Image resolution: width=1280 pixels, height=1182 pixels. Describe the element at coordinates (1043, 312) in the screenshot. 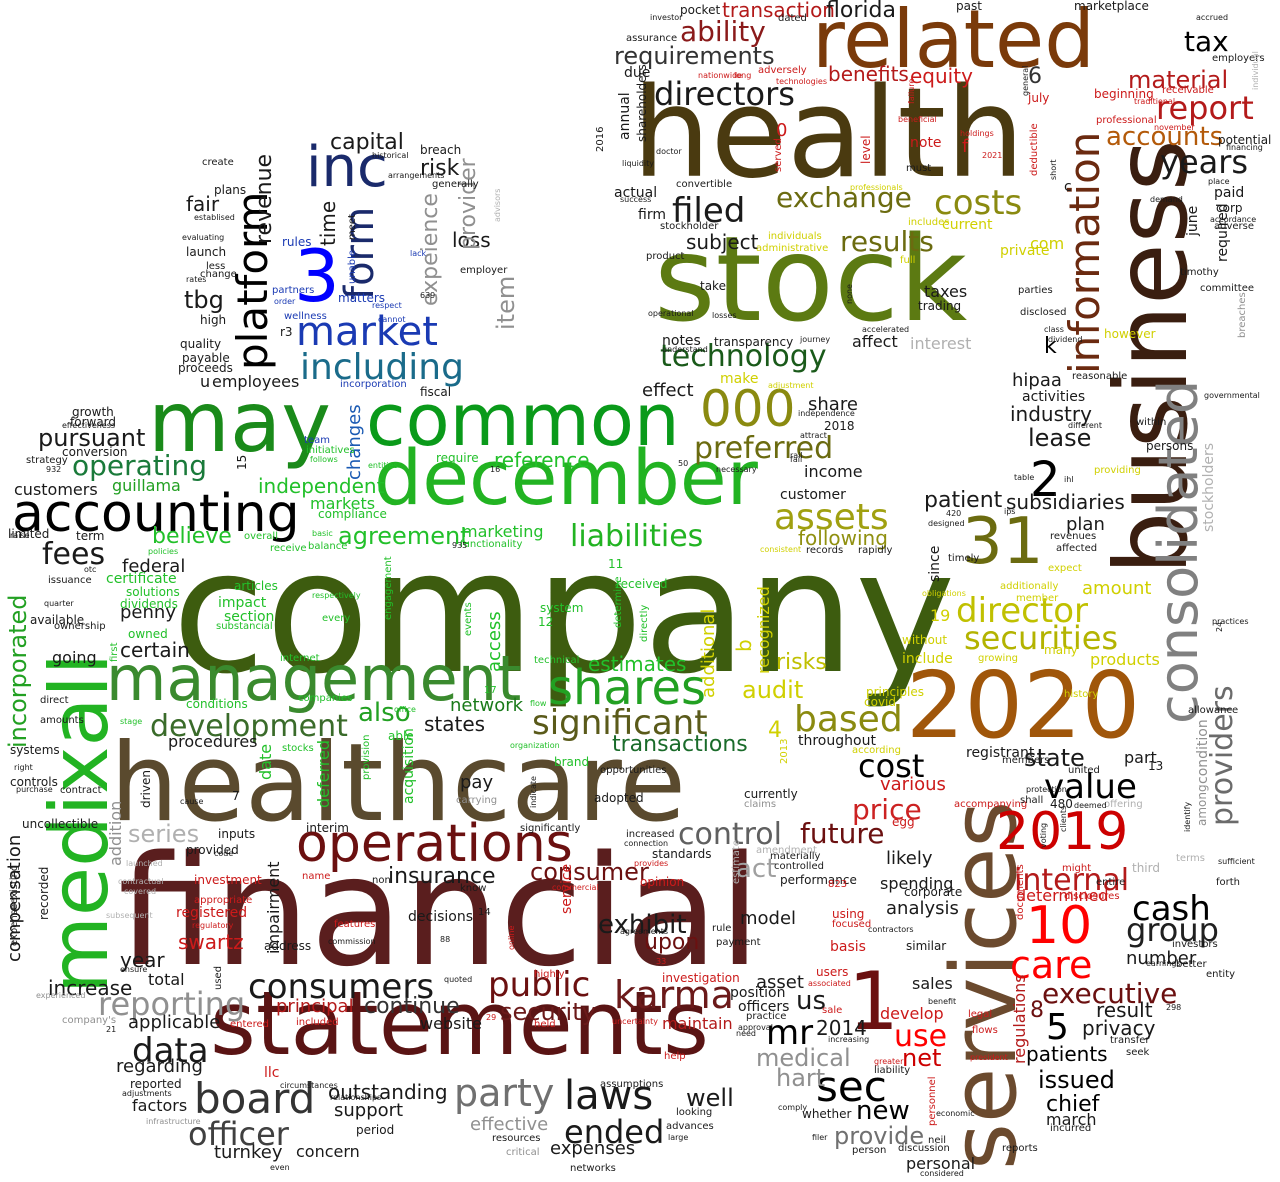

I see `word-disclosed: disclosed` at that location.